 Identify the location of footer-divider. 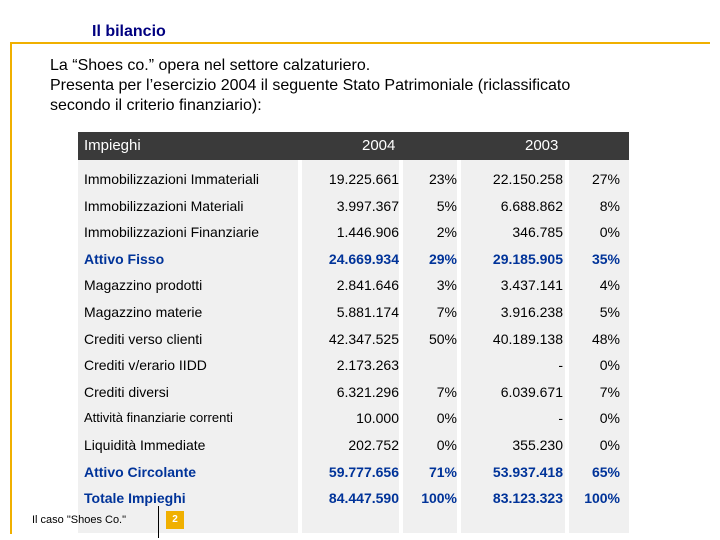
(158, 522).